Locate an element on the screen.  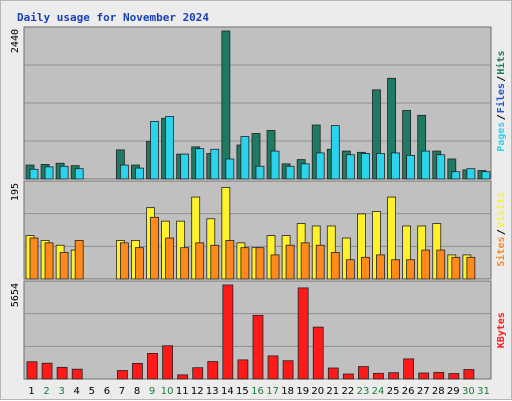
x-tick-label: 7 is located at coordinates (122, 391).